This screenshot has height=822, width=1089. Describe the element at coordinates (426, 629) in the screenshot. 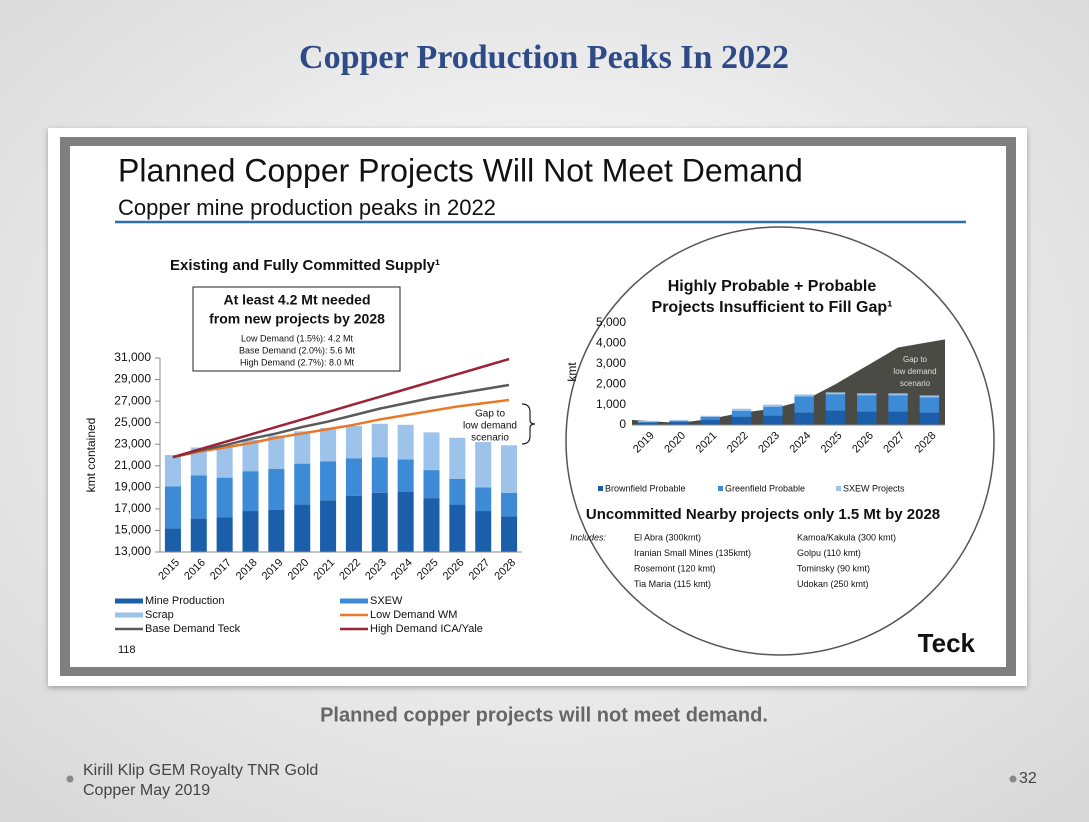

I see `legend-label: High Demand ICA/Yale` at that location.